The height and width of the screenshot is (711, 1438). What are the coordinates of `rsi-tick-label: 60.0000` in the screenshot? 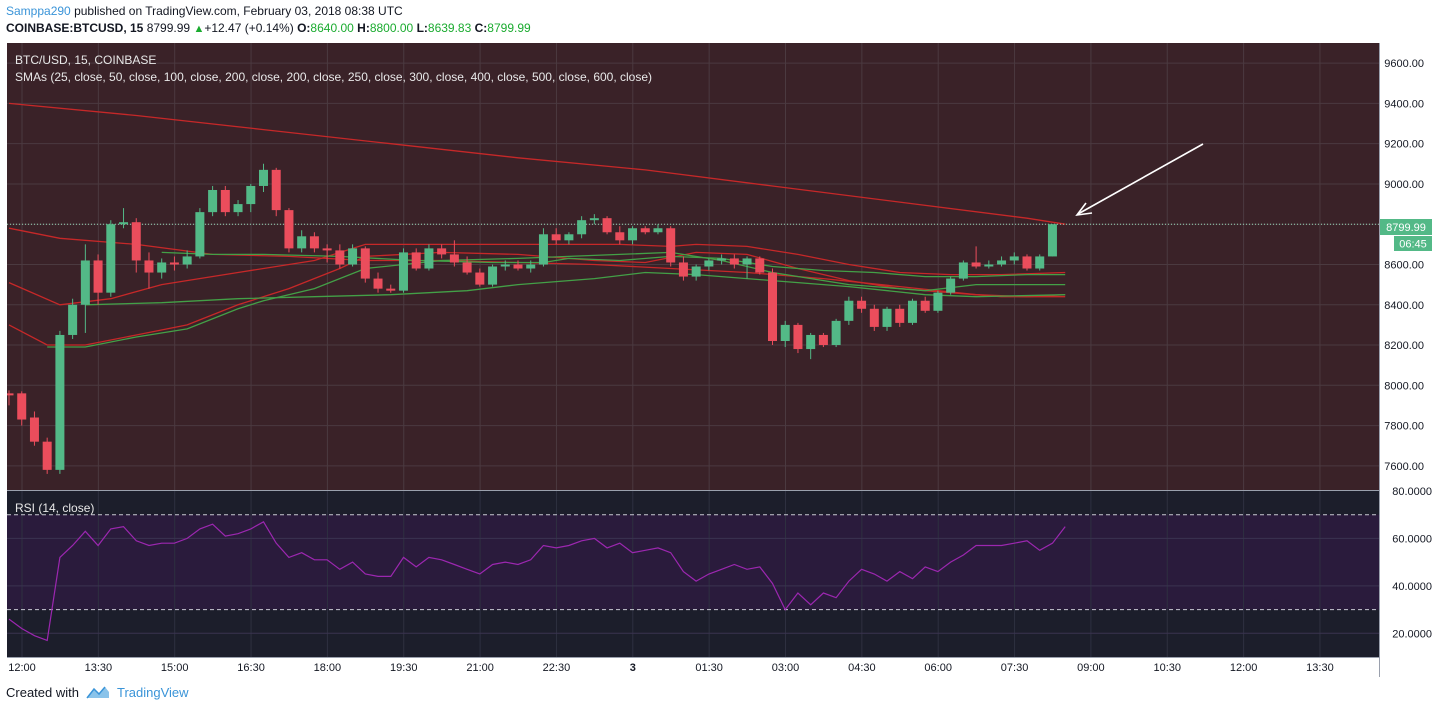 It's located at (1412, 539).